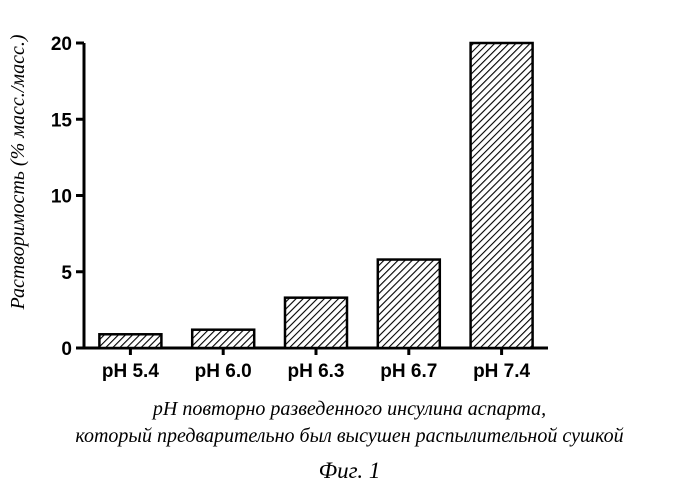 This screenshot has height=490, width=699. I want to click on y-tick-label: 0, so click(66, 349).